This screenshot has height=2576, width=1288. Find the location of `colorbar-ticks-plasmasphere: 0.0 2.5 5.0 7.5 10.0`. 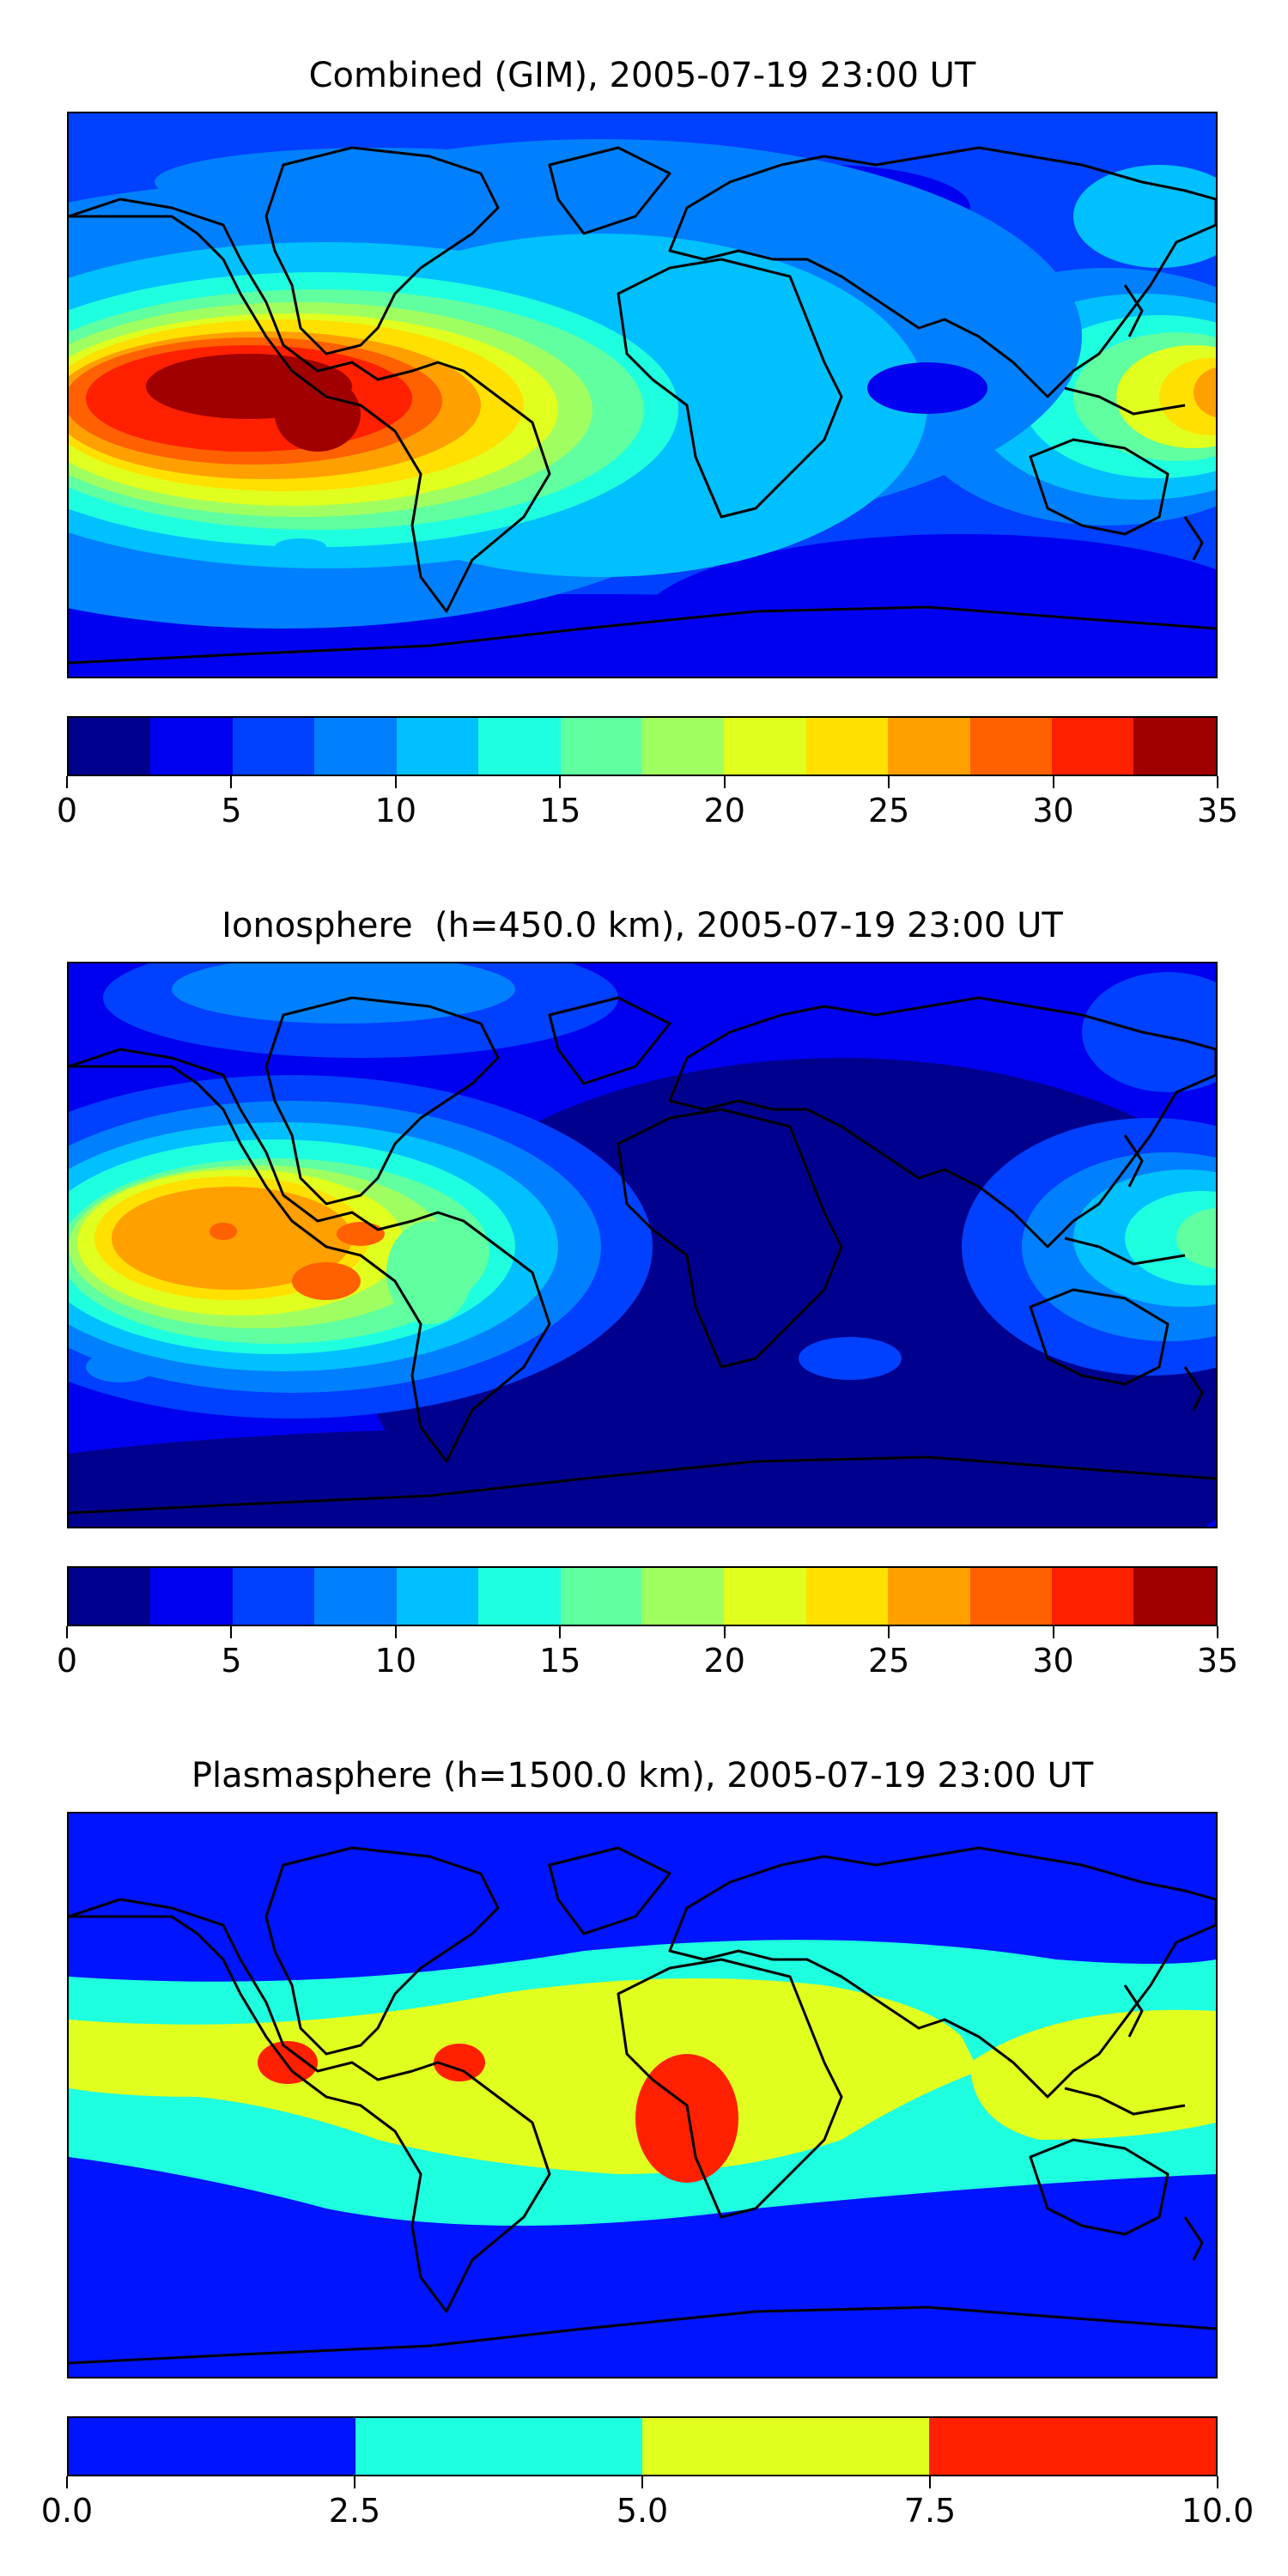

colorbar-ticks-plasmasphere: 0.0 2.5 5.0 7.5 10.0 is located at coordinates (647, 2503).